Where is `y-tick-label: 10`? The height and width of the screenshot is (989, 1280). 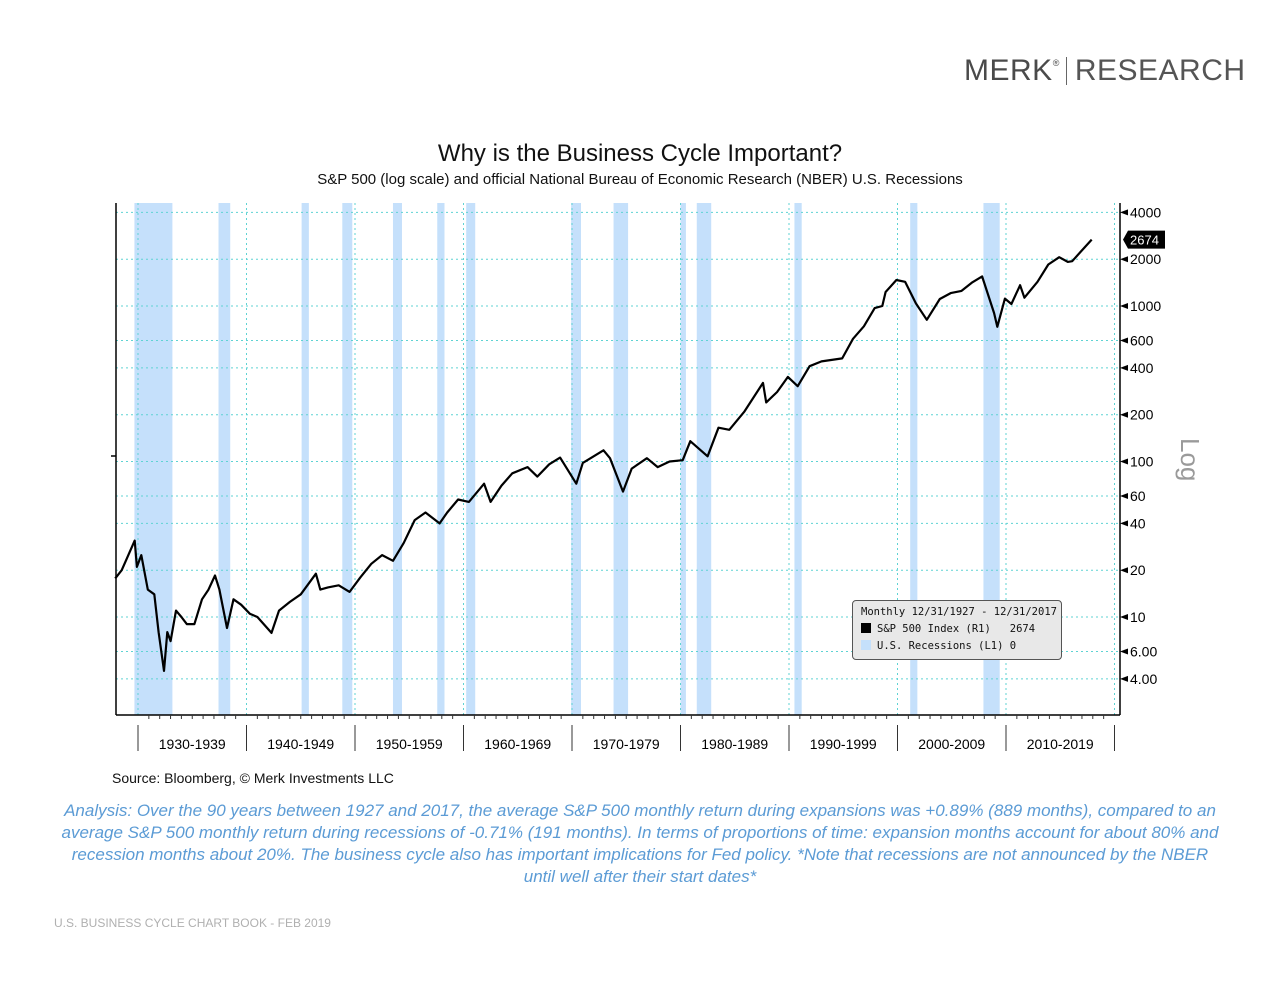 y-tick-label: 10 is located at coordinates (1138, 617).